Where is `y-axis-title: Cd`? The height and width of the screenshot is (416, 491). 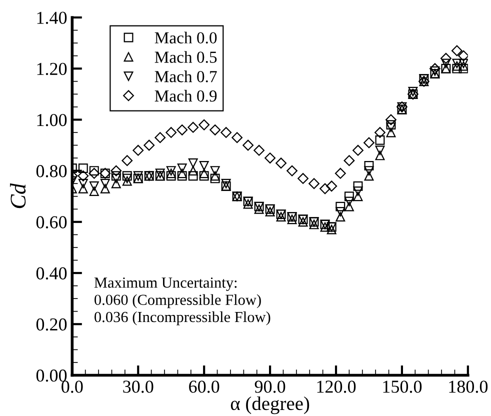
y-axis-title: Cd is located at coordinates (18, 195).